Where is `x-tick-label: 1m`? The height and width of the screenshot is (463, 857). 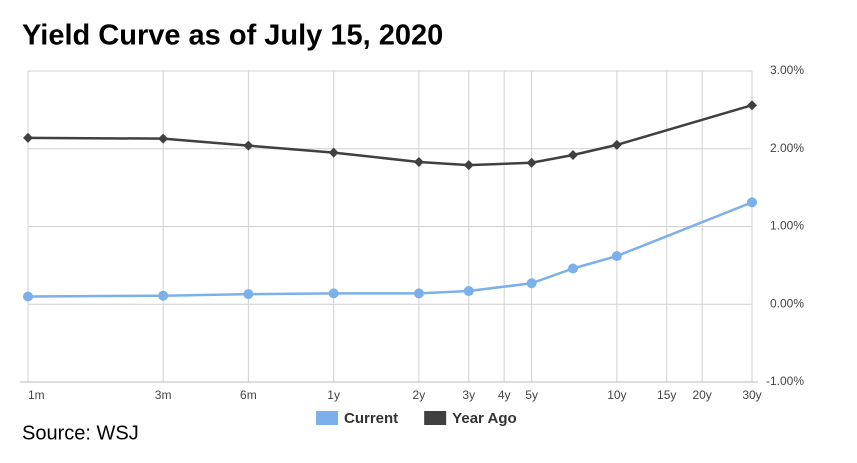
x-tick-label: 1m is located at coordinates (36, 395).